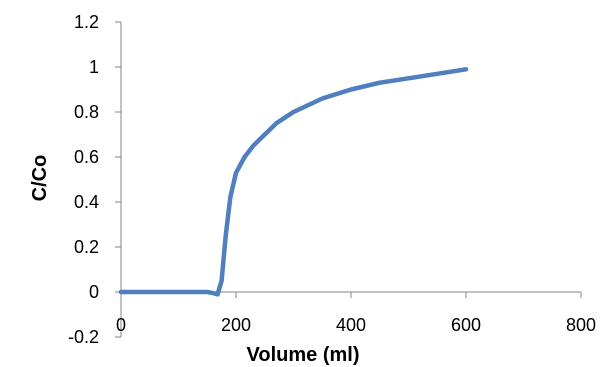 This screenshot has width=604, height=367. I want to click on y-tick-label: 1.2, so click(86, 22).